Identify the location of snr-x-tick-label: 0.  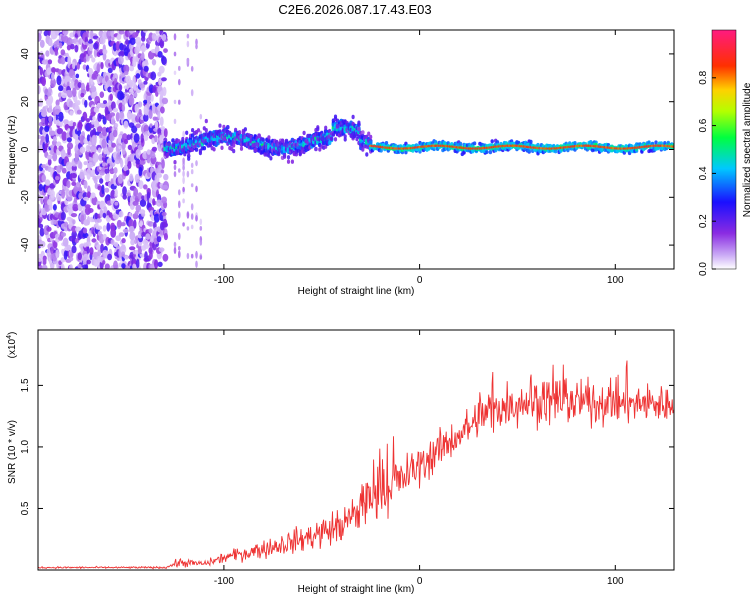
(420, 581).